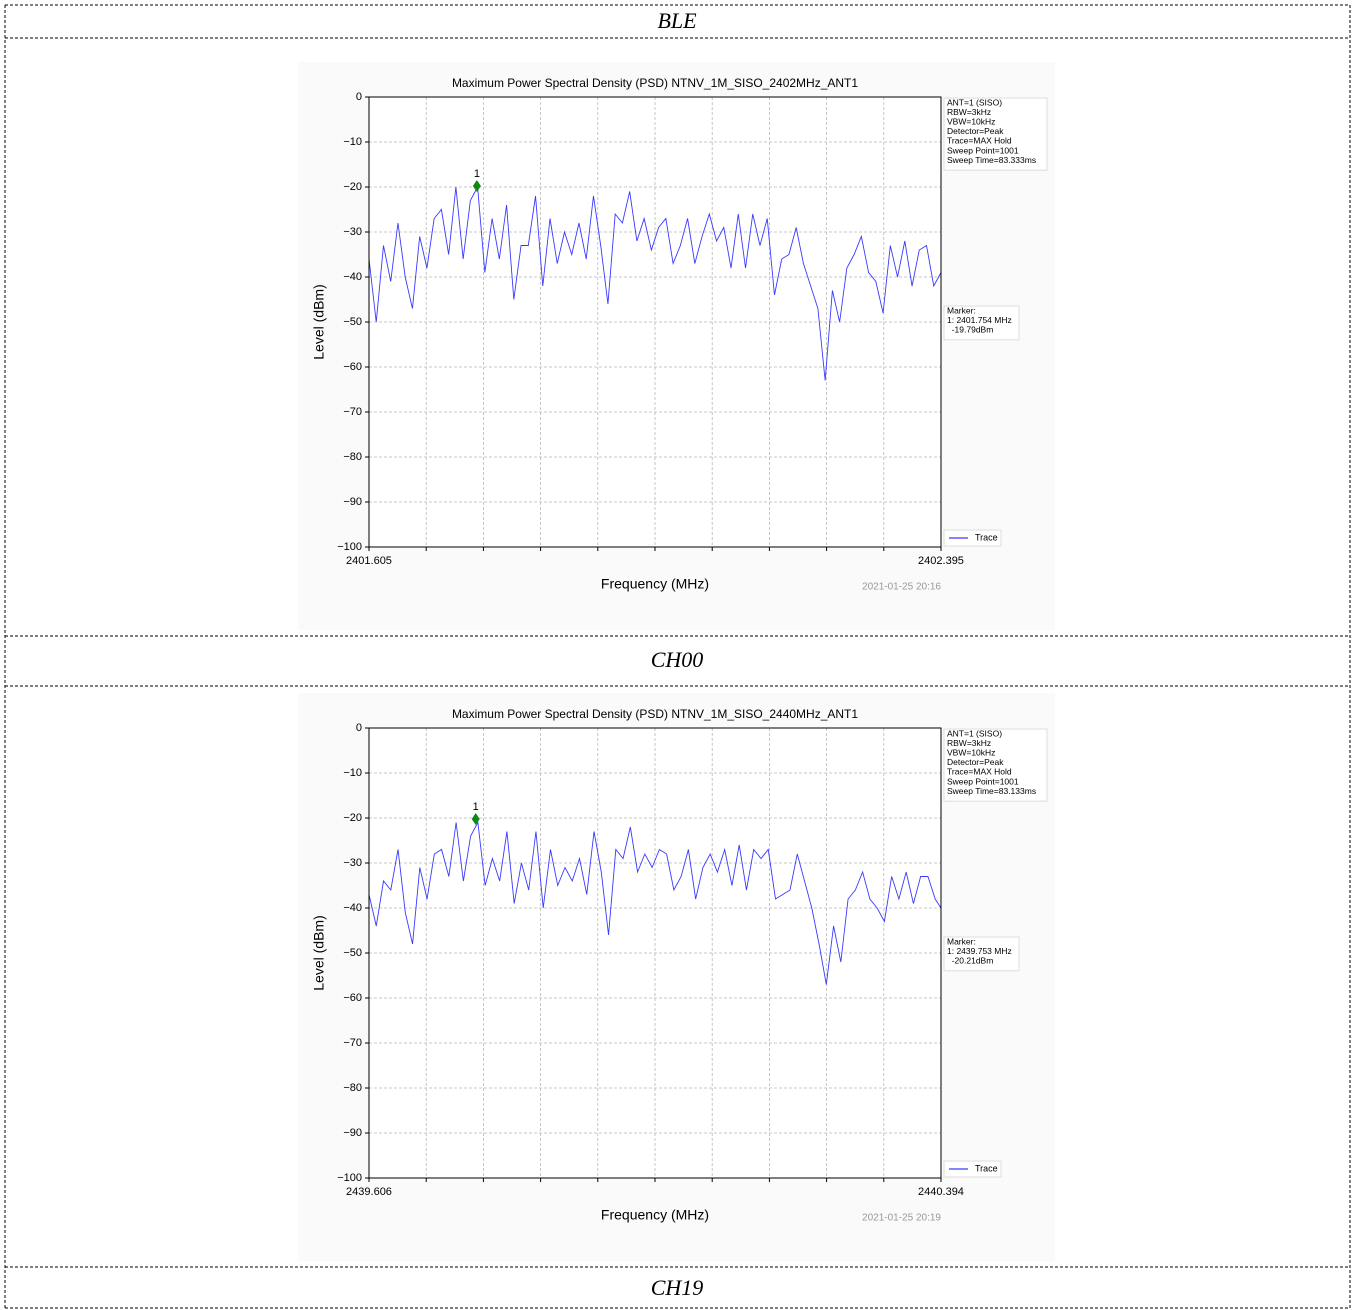 The width and height of the screenshot is (1355, 1310). Describe the element at coordinates (970, 329) in the screenshot. I see `marker-line: -19.79dBm` at that location.